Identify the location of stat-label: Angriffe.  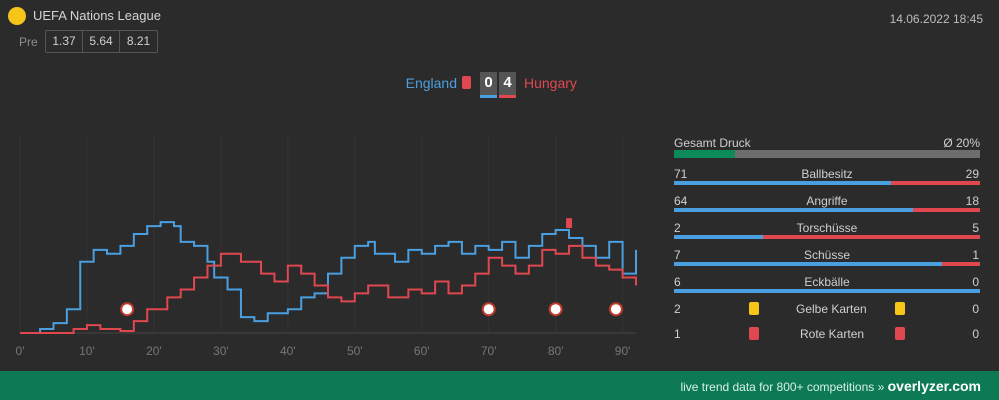
(827, 201).